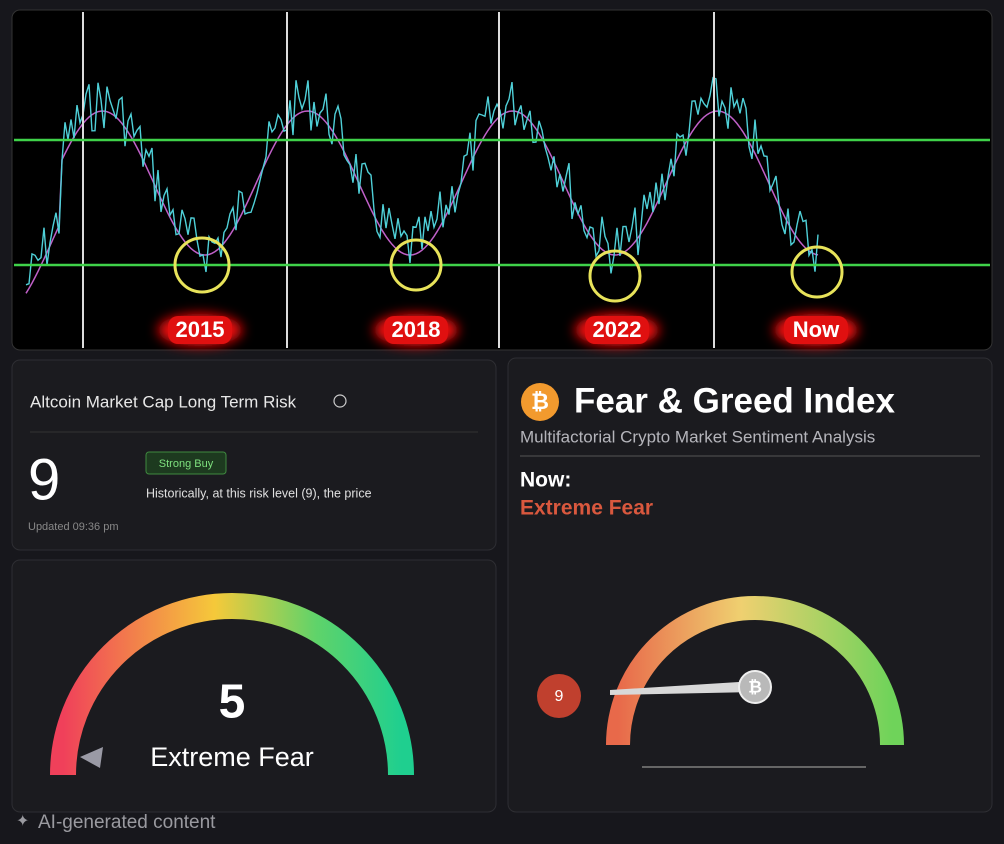 This screenshot has width=1004, height=844. I want to click on gauge-card: 5 Extreme Fear, so click(254, 686).